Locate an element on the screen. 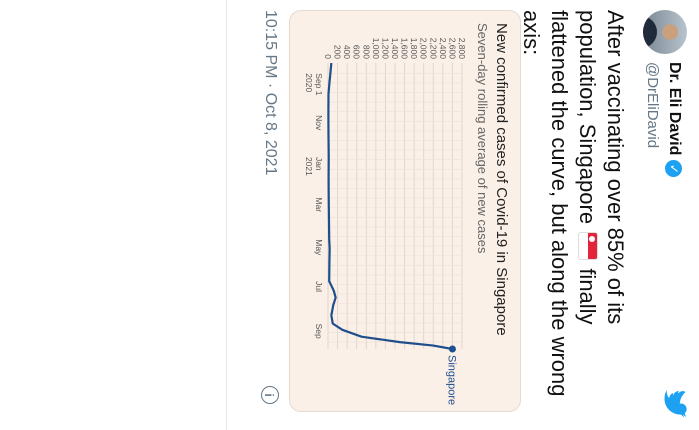 The width and height of the screenshot is (699, 430). y-tick-label: 1,800 is located at coordinates (414, 49).